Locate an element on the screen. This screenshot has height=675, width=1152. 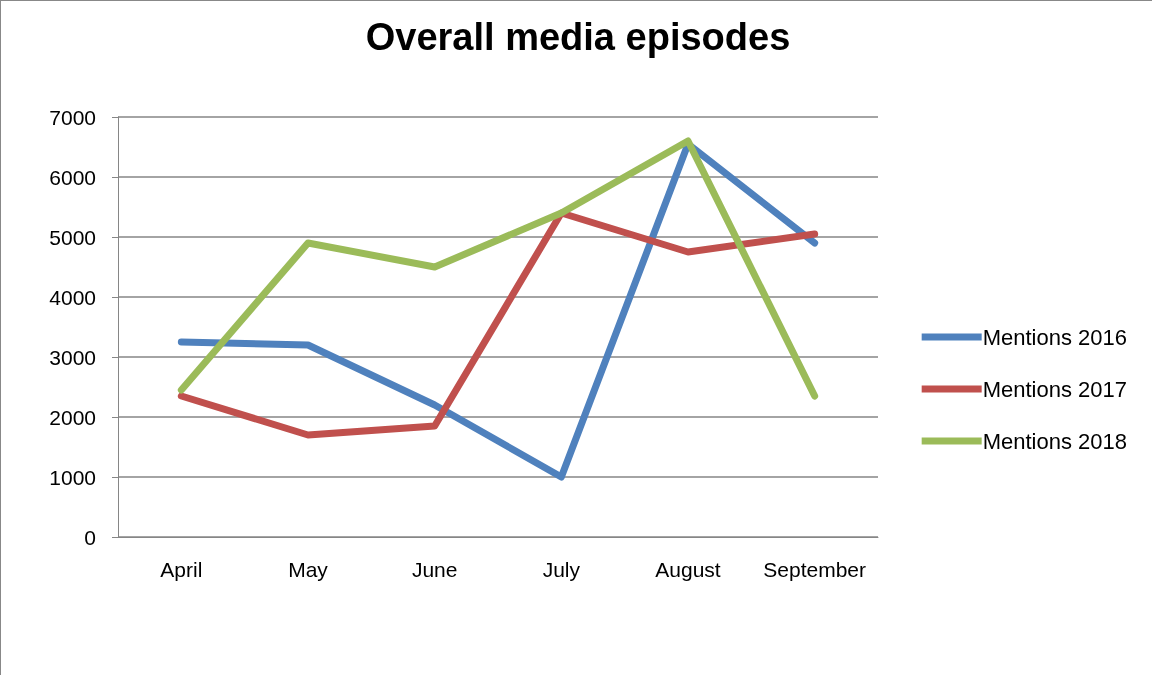
x-tick-label: June is located at coordinates (434, 569).